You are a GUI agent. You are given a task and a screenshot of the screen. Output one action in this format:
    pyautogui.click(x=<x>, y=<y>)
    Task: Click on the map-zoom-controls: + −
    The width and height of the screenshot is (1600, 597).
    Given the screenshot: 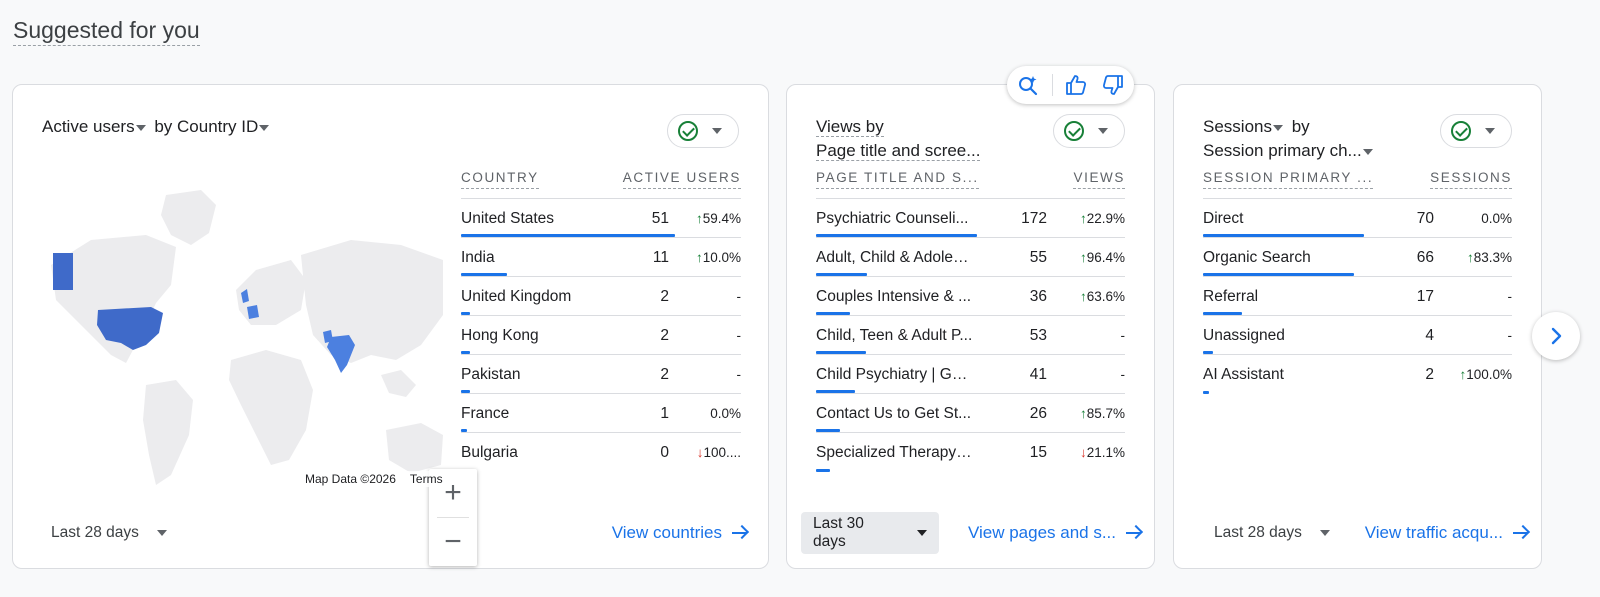 What is the action you would take?
    pyautogui.click(x=453, y=517)
    